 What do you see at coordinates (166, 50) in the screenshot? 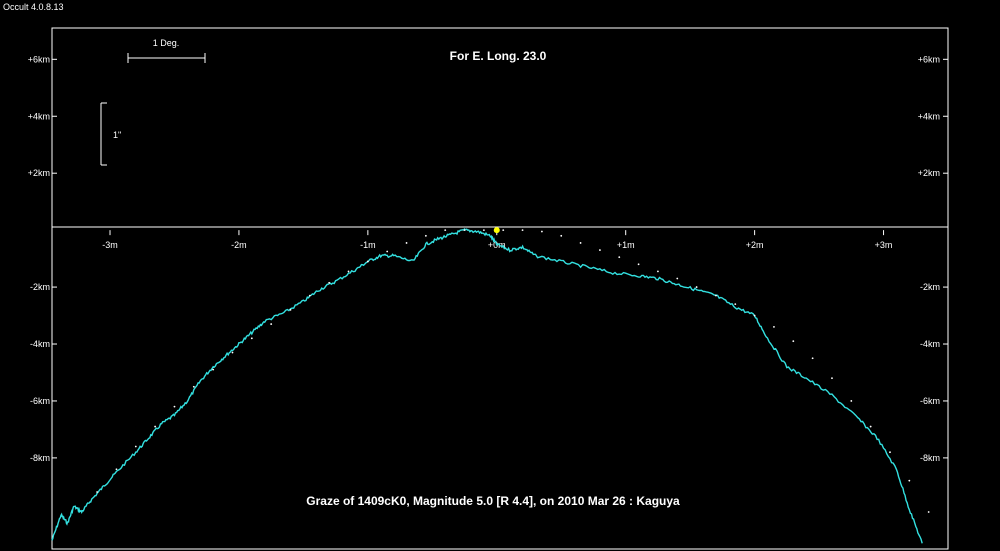
I see `scale-bar-horizontal: 1 Deg.` at bounding box center [166, 50].